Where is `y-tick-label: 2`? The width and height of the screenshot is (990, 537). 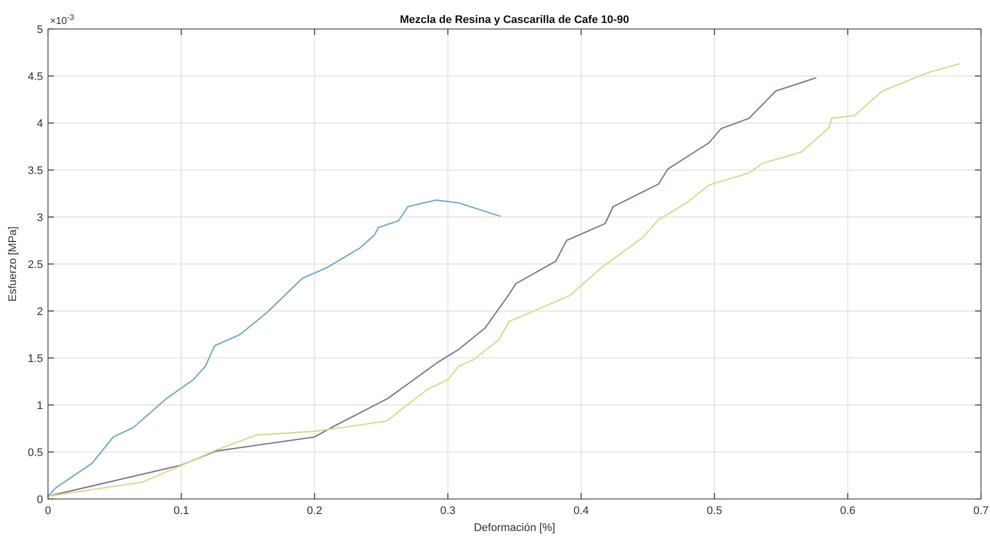 y-tick-label: 2 is located at coordinates (39, 312).